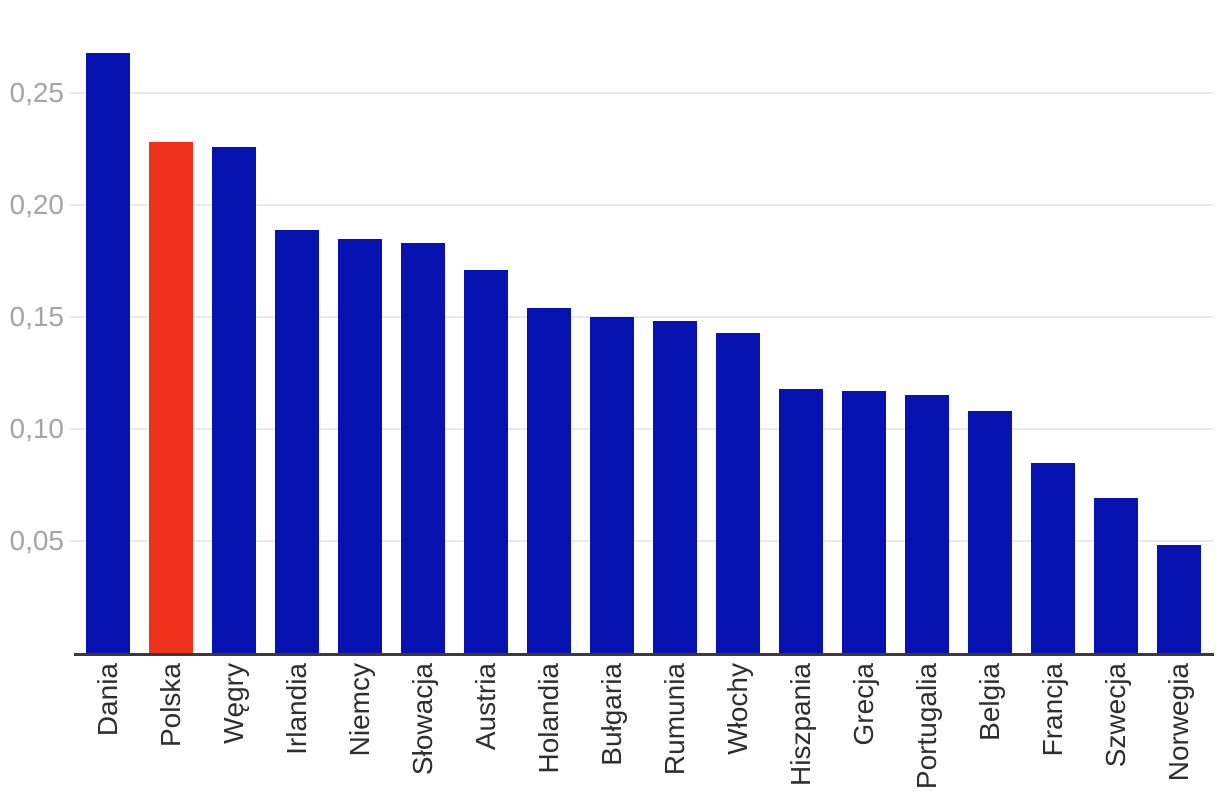  Describe the element at coordinates (1178, 722) in the screenshot. I see `x-axis-tick-label: Norwegia` at that location.